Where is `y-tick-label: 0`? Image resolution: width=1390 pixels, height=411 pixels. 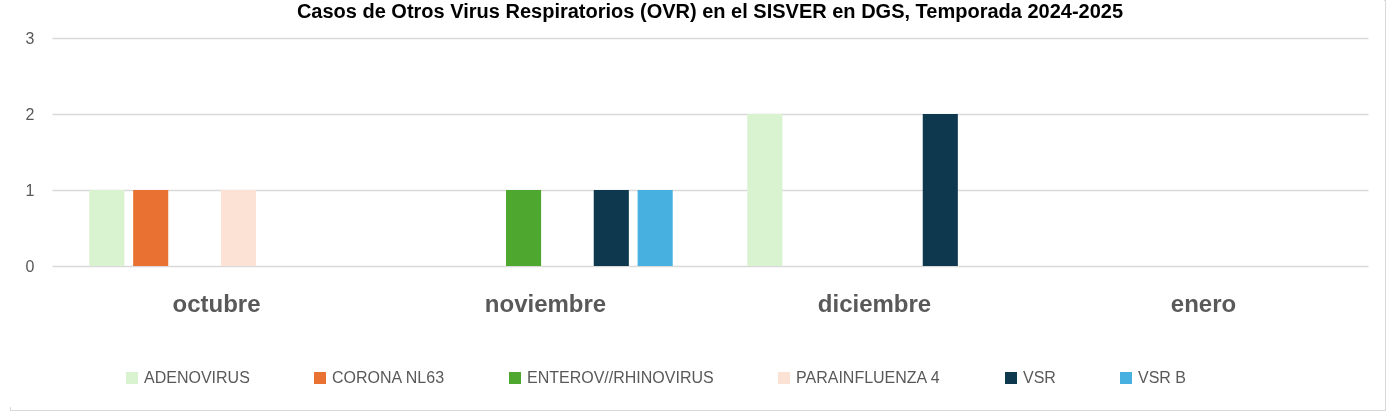
y-tick-label: 0 is located at coordinates (30, 266).